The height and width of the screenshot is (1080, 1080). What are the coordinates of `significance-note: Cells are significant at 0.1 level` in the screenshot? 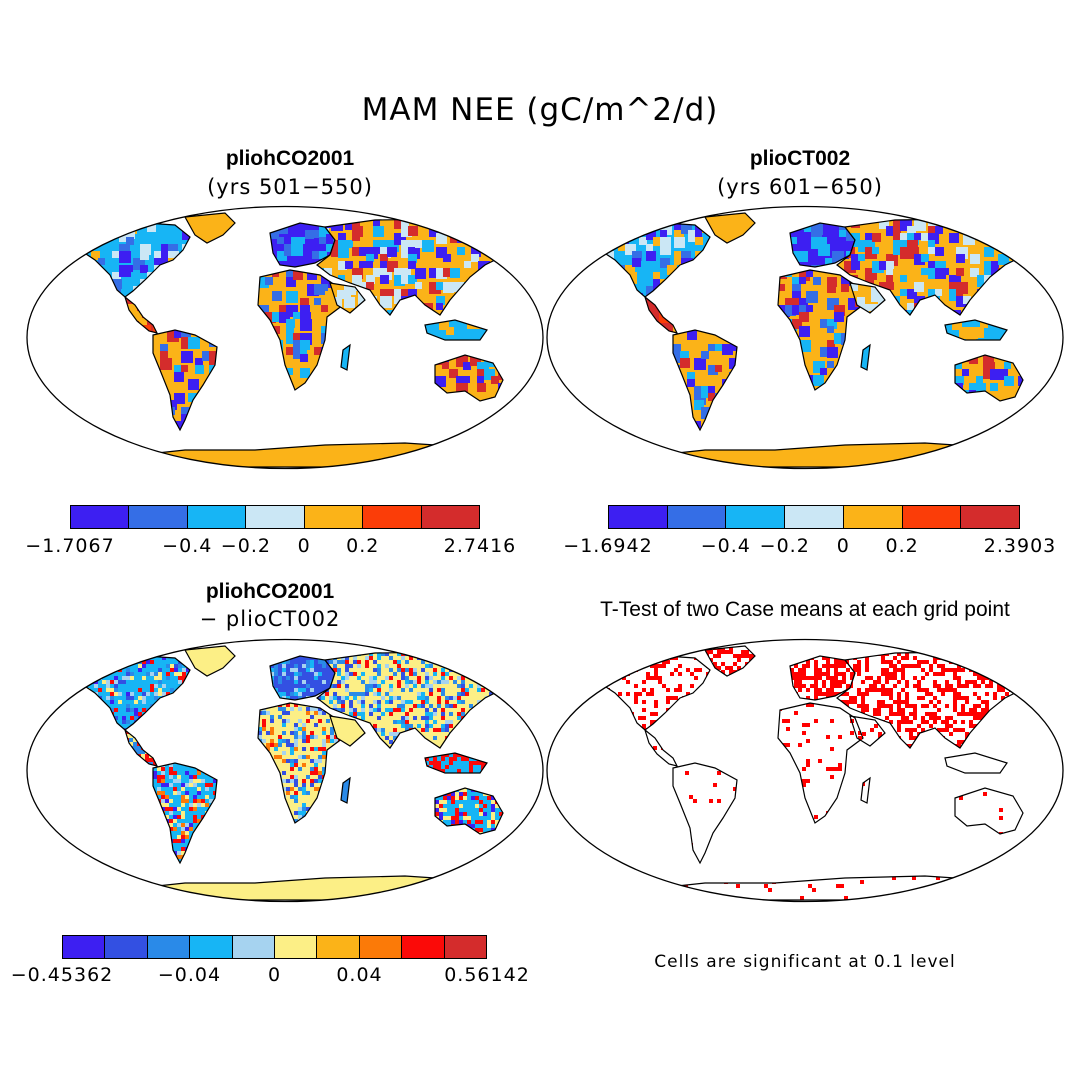 It's located at (805, 962).